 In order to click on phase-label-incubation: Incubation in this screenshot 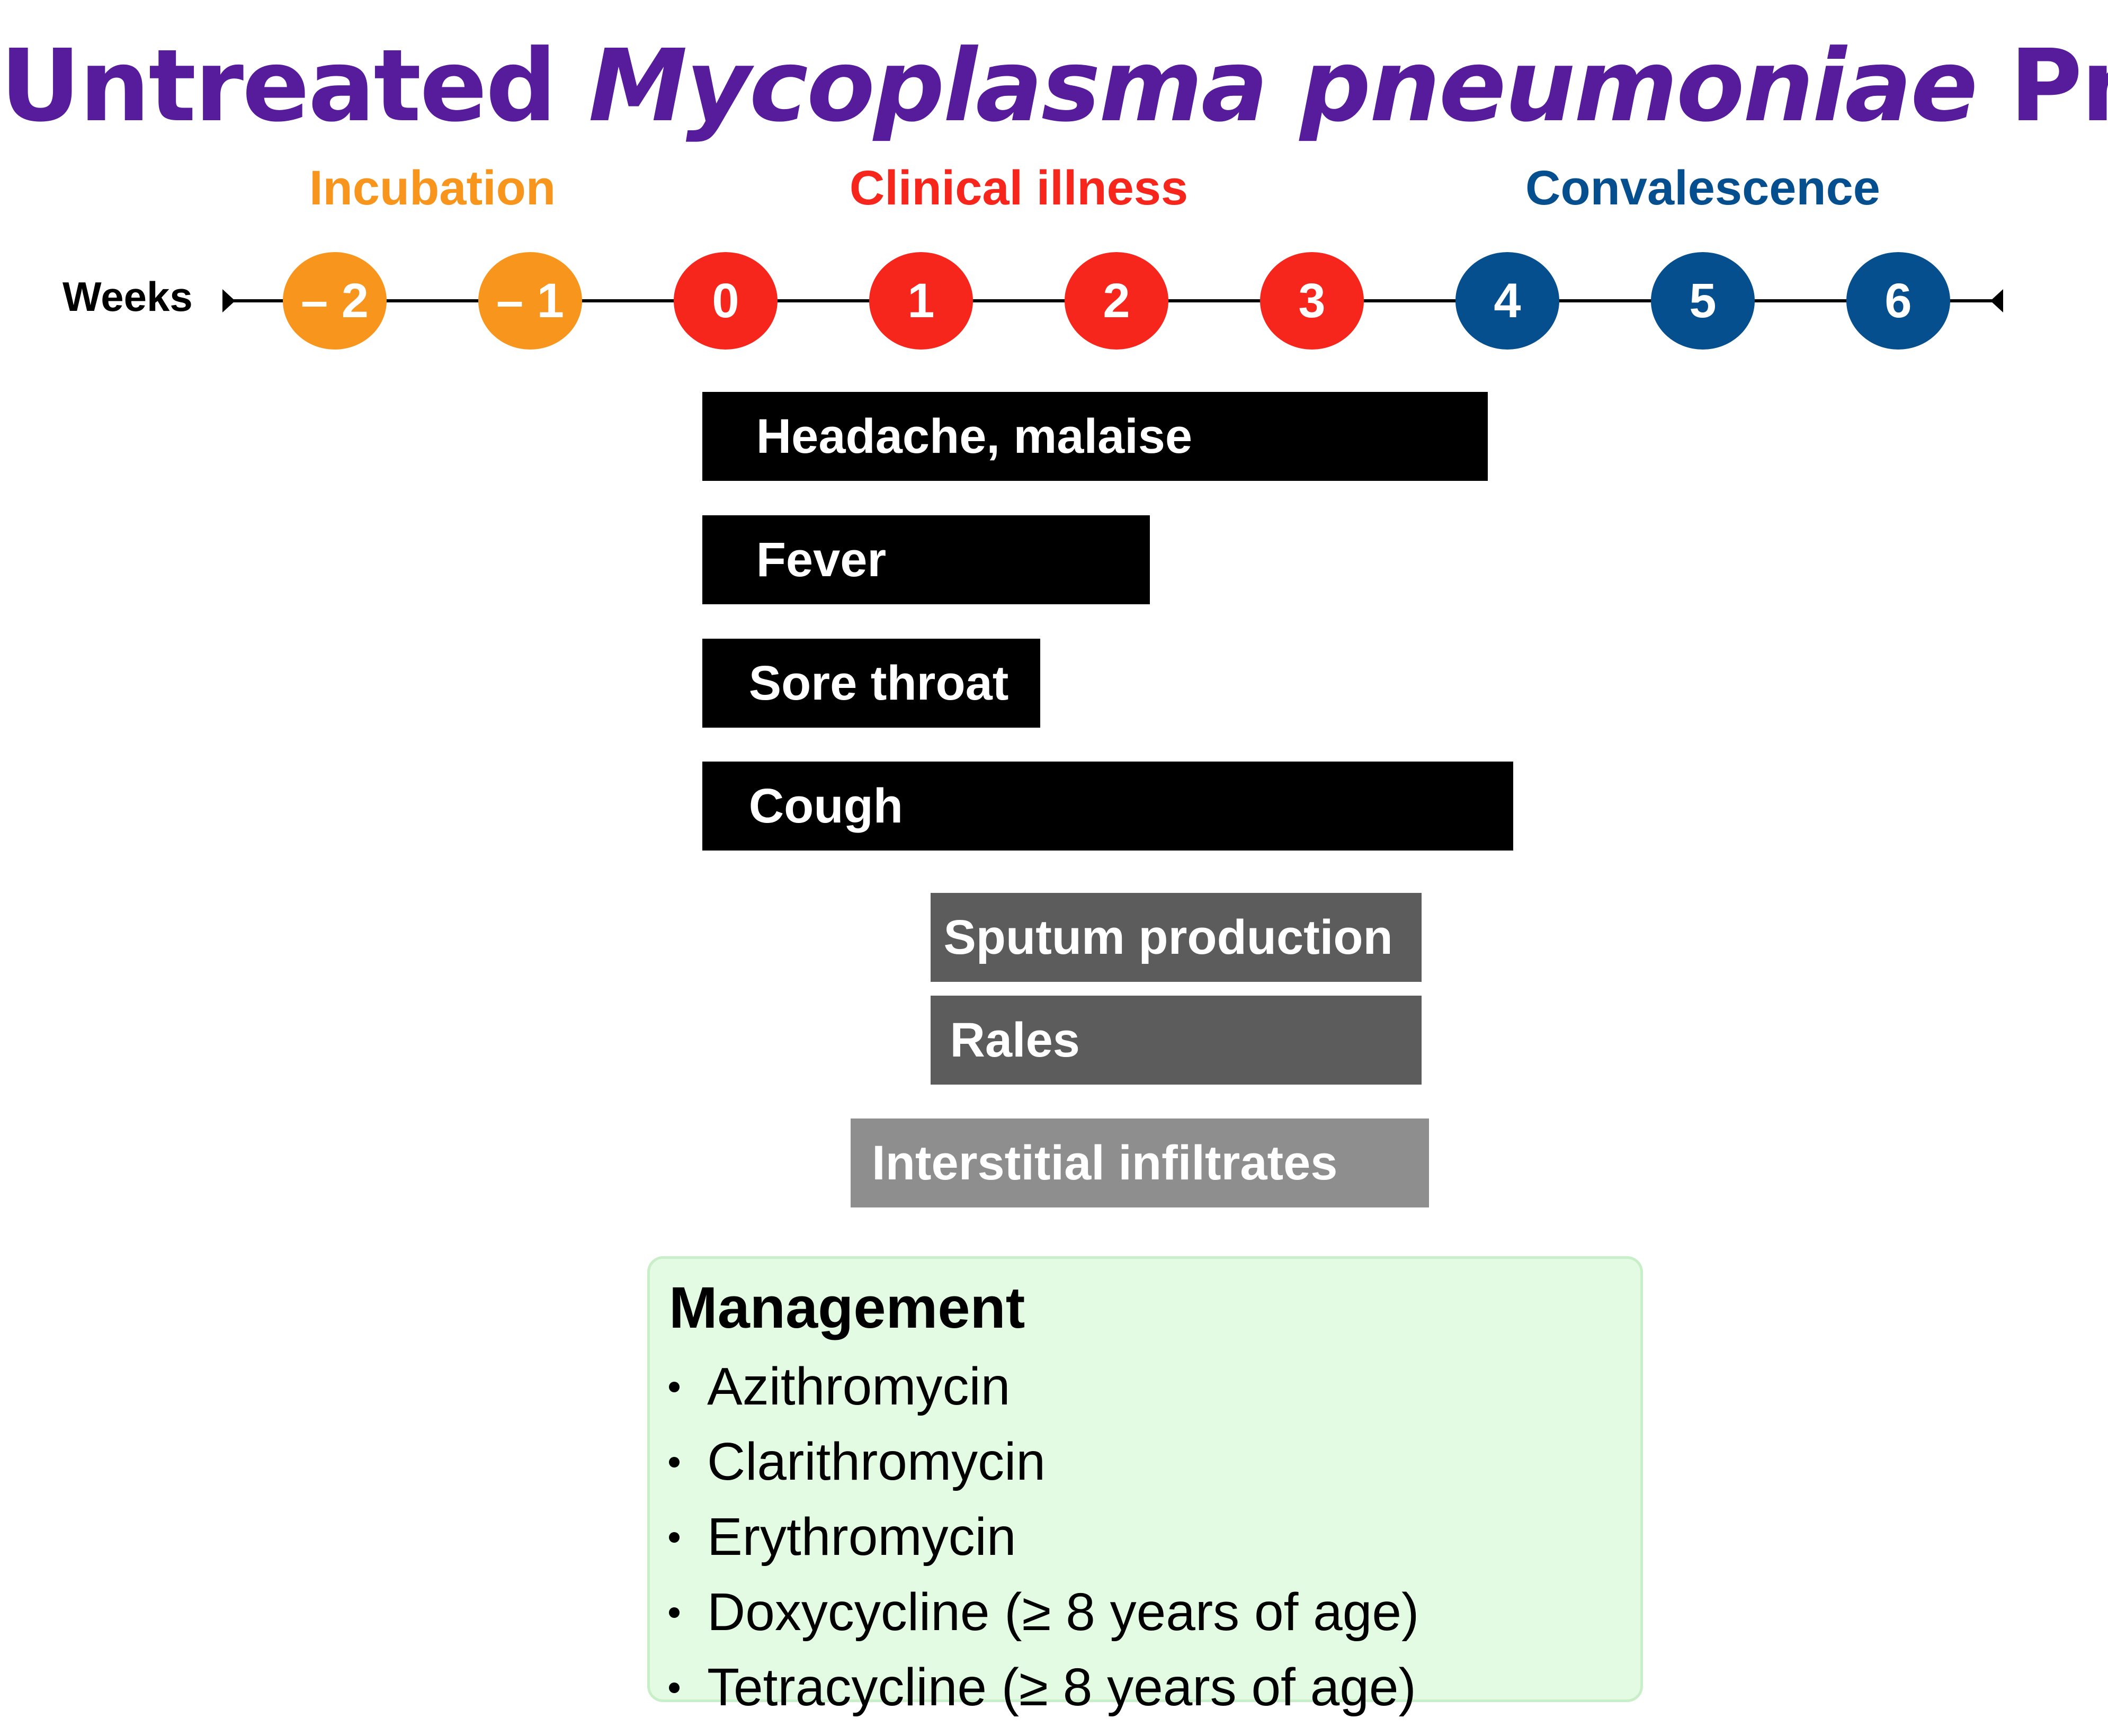, I will do `click(432, 188)`.